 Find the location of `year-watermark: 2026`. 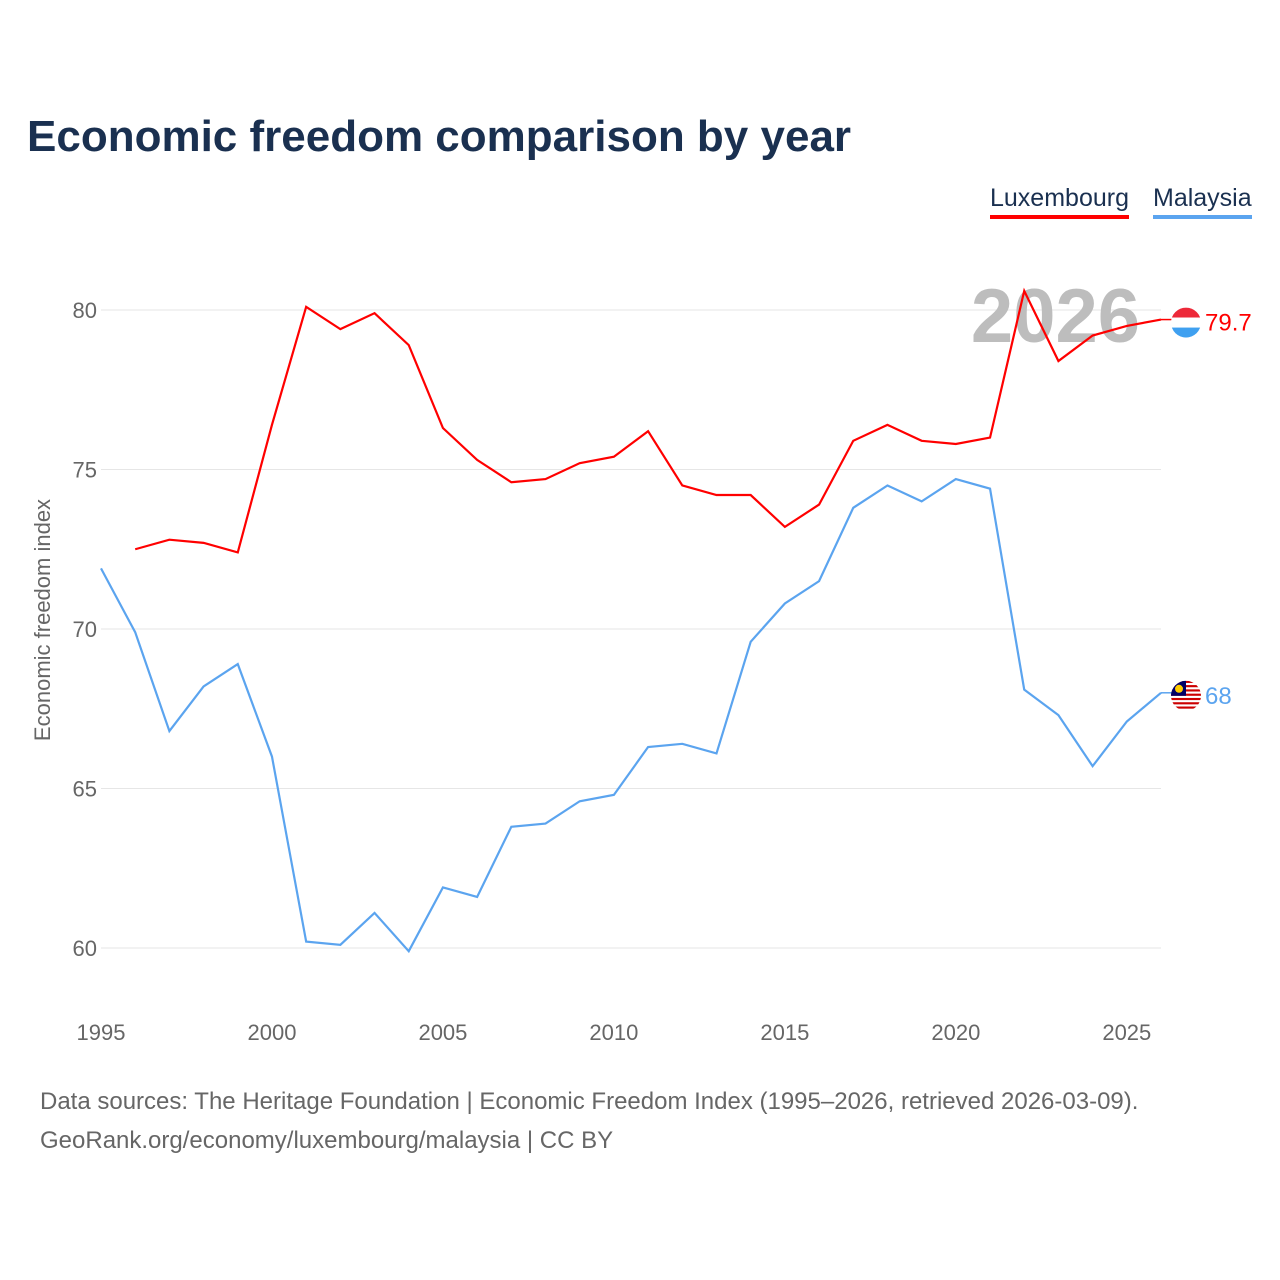

year-watermark: 2026 is located at coordinates (1055, 316).